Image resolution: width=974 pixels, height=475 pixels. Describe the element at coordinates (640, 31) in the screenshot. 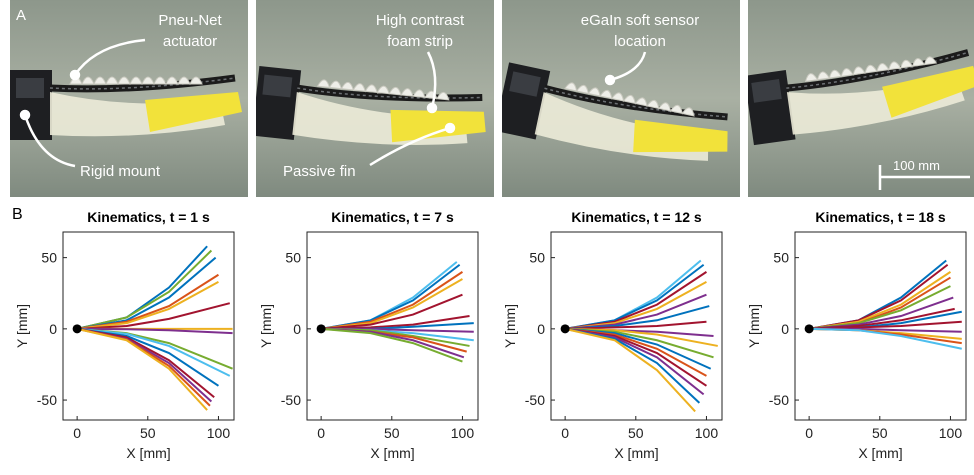

I see `annotation: eGaIn soft sensor location` at that location.